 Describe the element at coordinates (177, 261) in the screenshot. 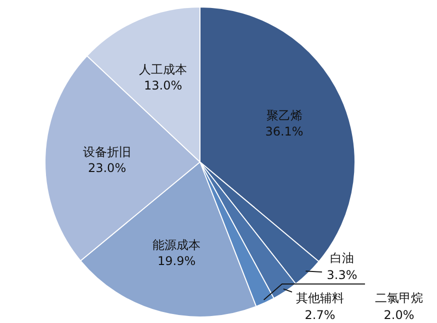

I see `data-label: 19.9%` at that location.